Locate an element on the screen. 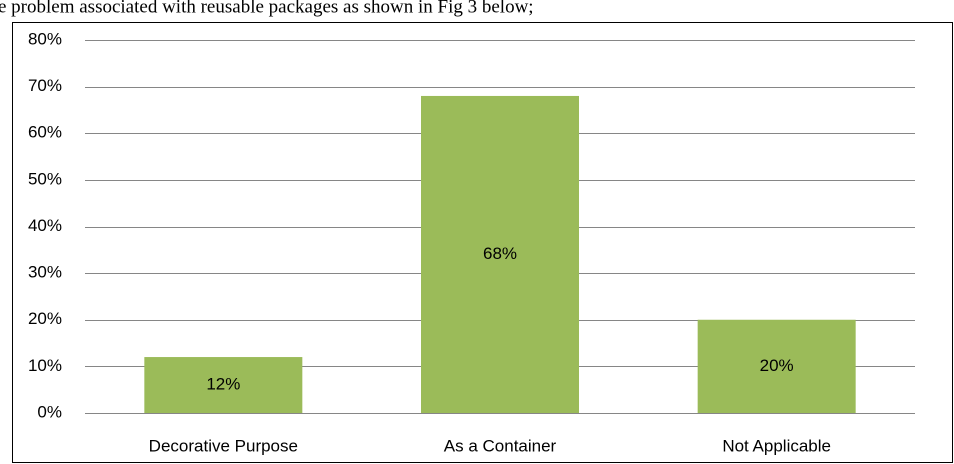 Image resolution: width=954 pixels, height=464 pixels. x-tick-label: Not Applicable is located at coordinates (776, 445).